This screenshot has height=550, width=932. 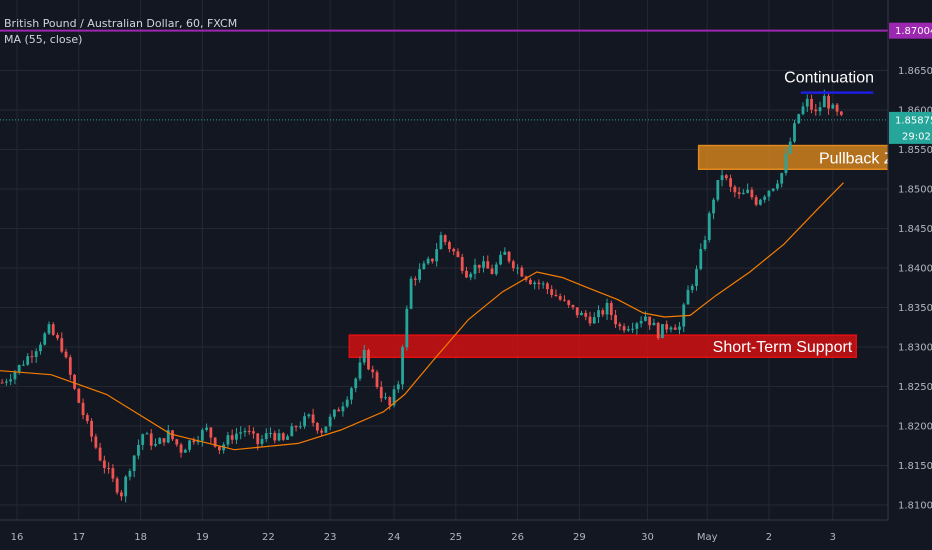 I want to click on y-tick-label: 1.83500, so click(x=915, y=308).